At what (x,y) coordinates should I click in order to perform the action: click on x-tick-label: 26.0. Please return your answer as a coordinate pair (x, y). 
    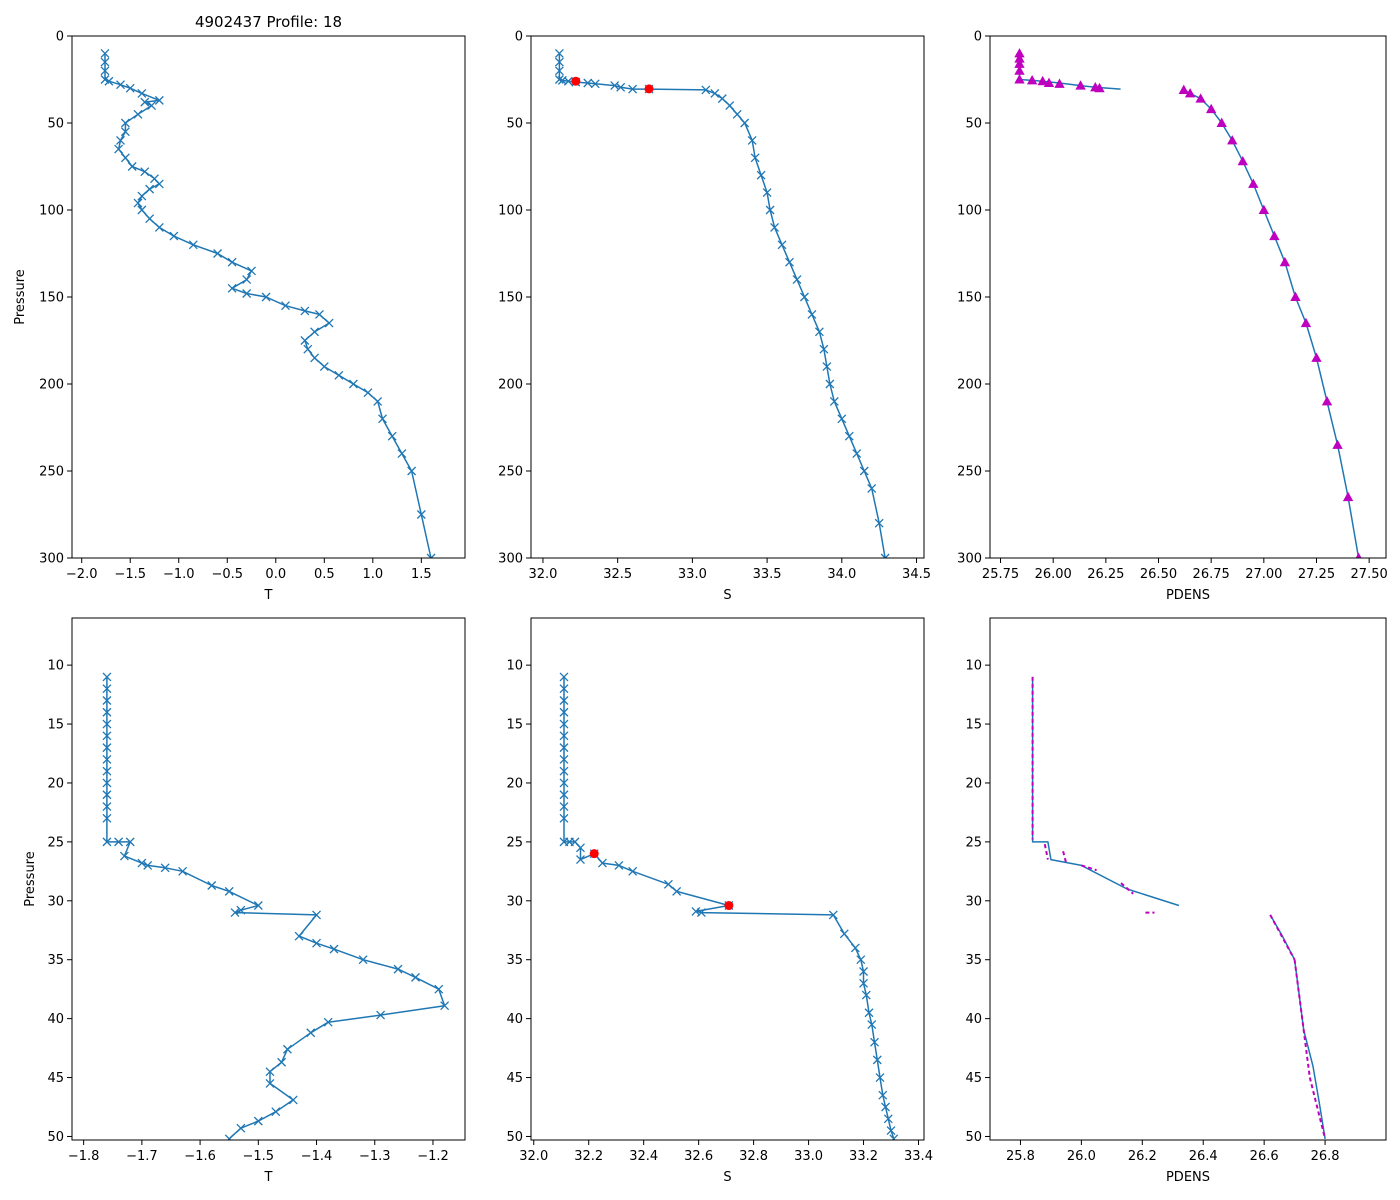
    Looking at the image, I should click on (1081, 1156).